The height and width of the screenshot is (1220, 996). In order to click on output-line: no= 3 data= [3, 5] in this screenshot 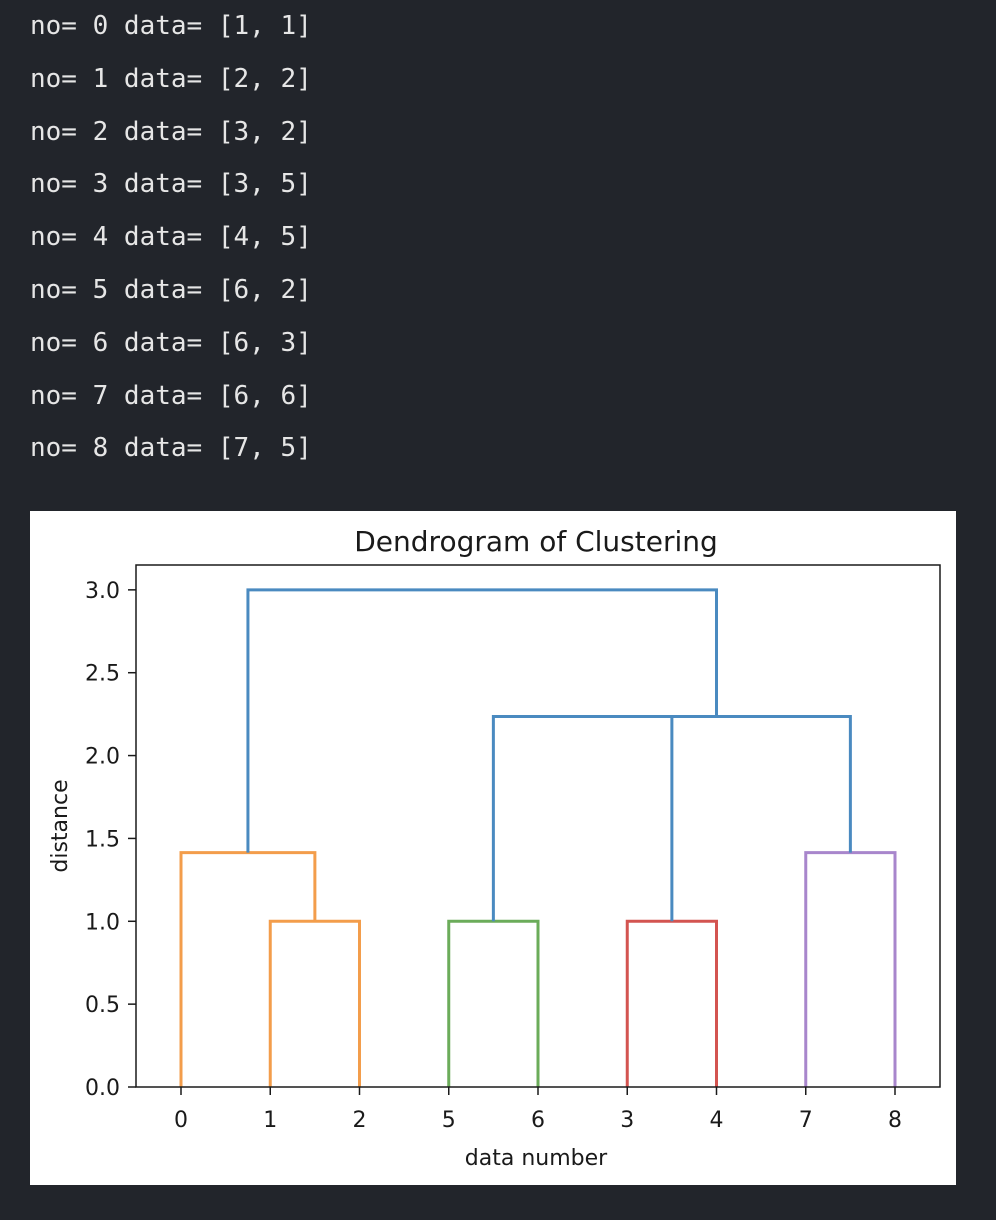, I will do `click(171, 184)`.